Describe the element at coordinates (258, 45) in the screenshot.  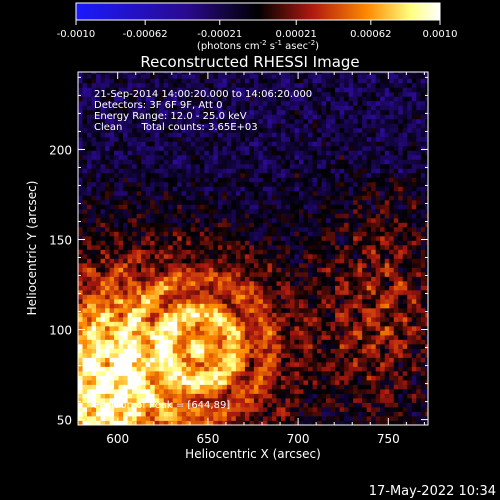
I see `colorbar-unit-label: (photons cm-2 s-1 asec-2)` at that location.